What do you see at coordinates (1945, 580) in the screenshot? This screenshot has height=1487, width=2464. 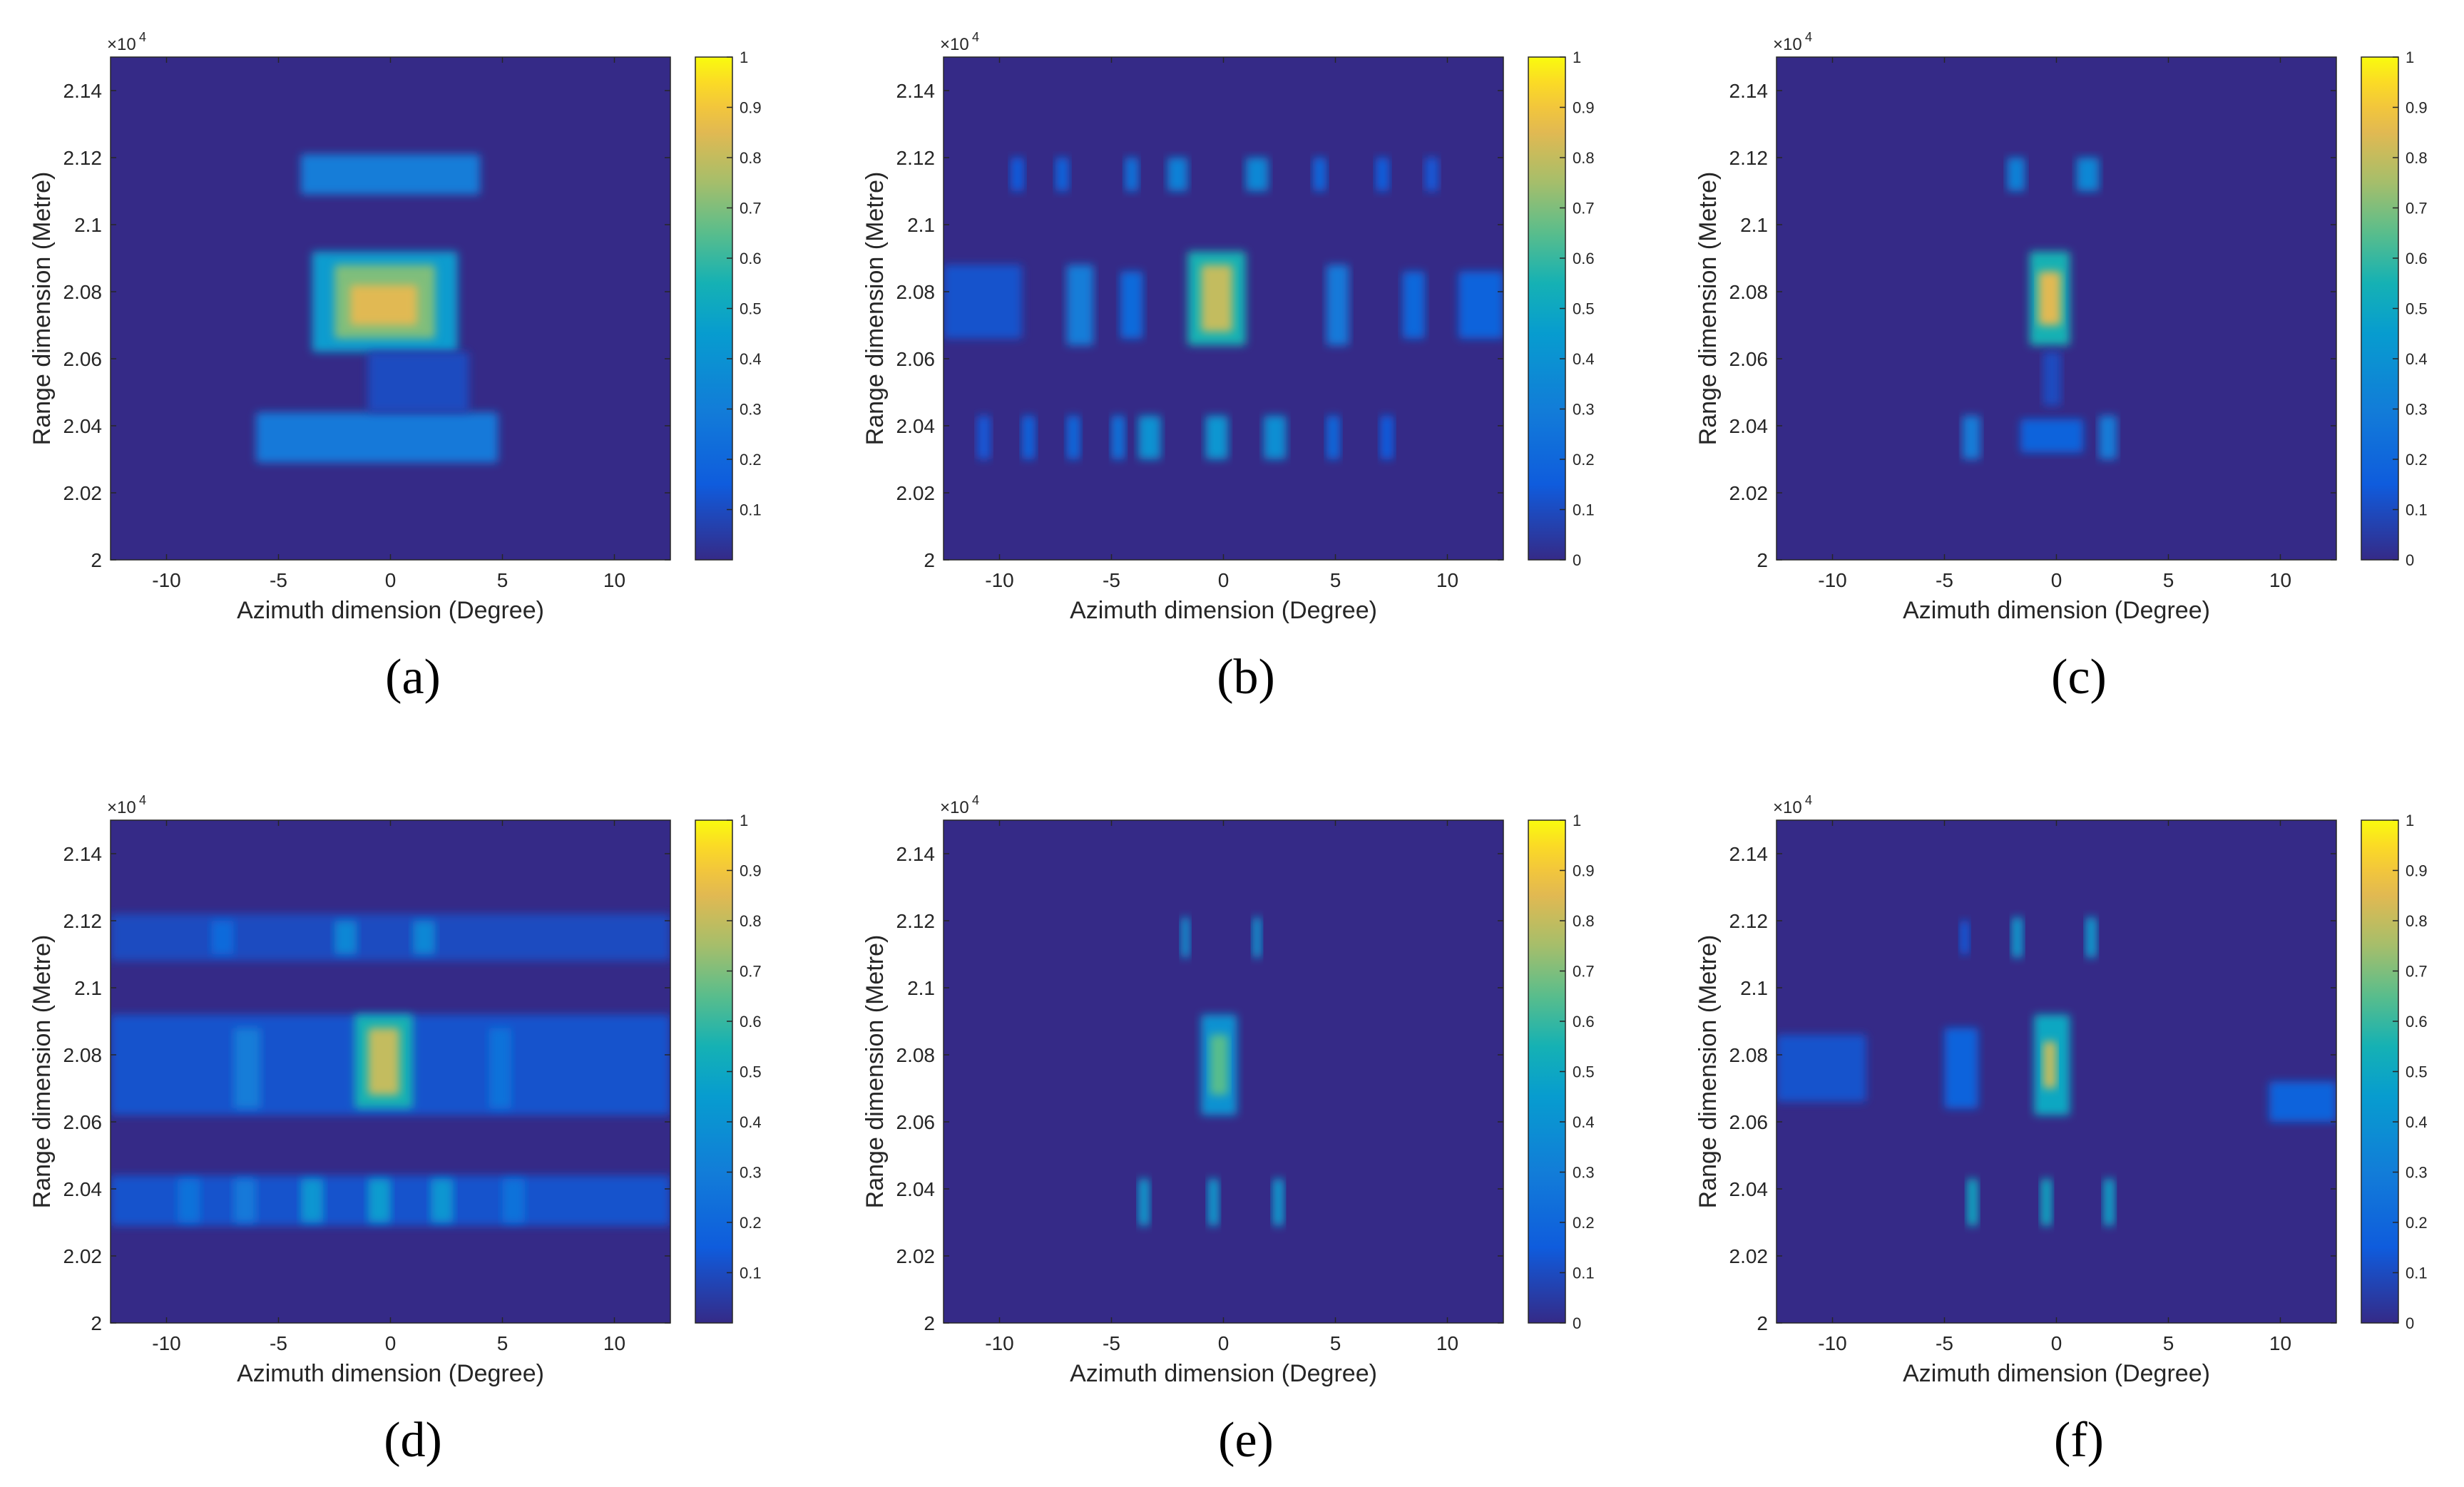 I see `x-tick-label: -5` at bounding box center [1945, 580].